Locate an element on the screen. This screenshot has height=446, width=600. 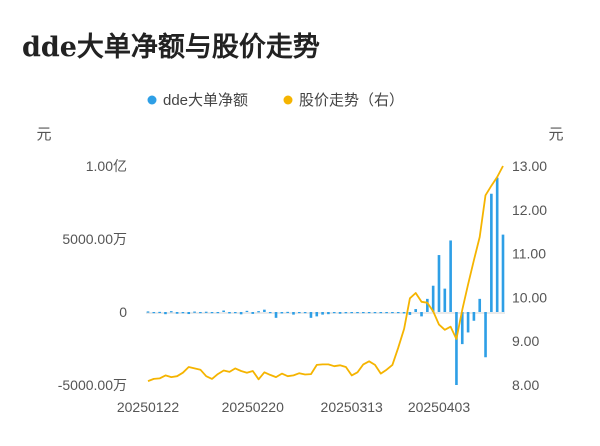
legend-label-price: 股价走势（右） is located at coordinates (351, 100).